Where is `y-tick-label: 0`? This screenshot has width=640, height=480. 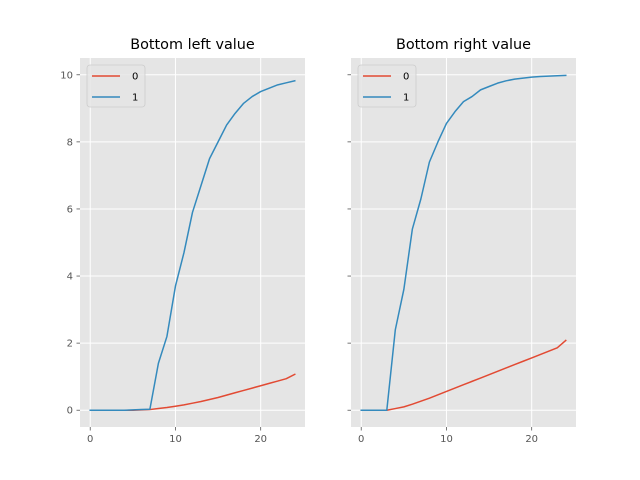 y-tick-label: 0 is located at coordinates (70, 411).